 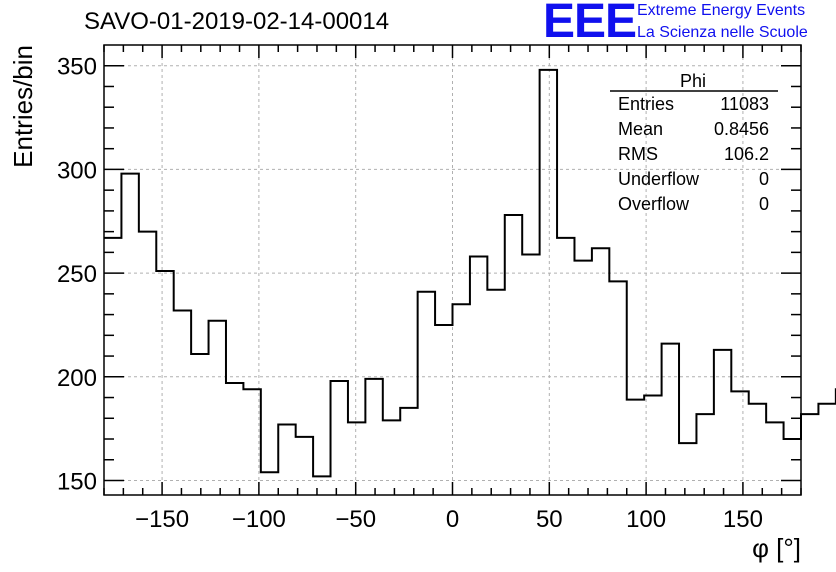 I want to click on stats-label: Overflow, so click(x=654, y=204).